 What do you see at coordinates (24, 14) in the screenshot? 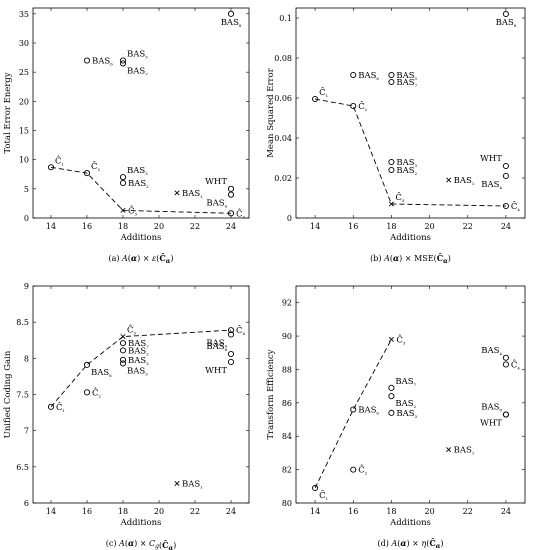
I see `y-tick-label: 35` at bounding box center [24, 14].